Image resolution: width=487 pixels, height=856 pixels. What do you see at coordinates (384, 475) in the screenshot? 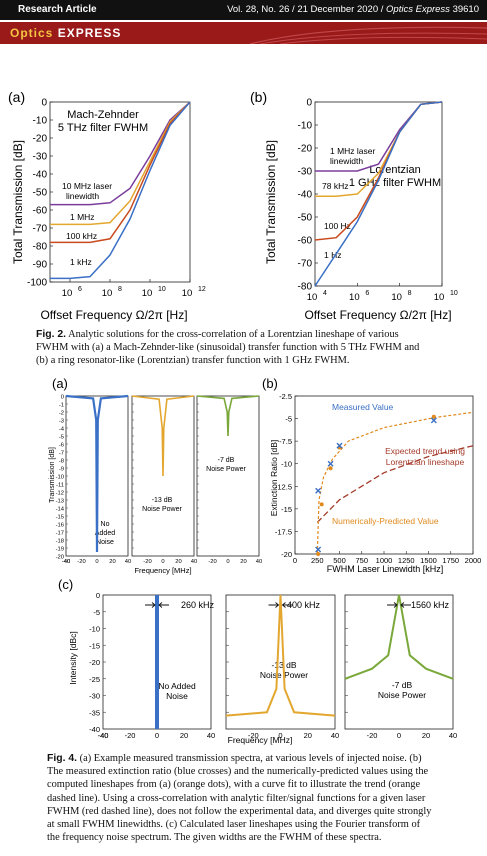
I see `fig4b-frame` at bounding box center [384, 475].